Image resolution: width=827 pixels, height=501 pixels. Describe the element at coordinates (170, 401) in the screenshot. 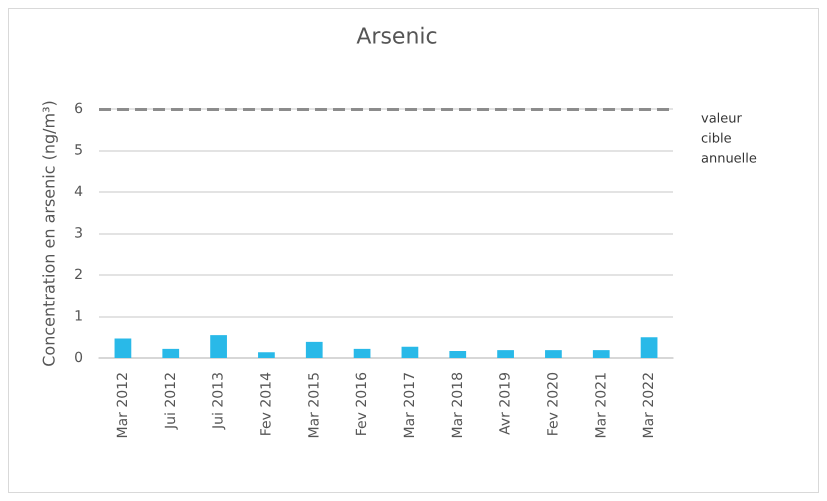

I see `x-tick-label: Jui 2012` at that location.